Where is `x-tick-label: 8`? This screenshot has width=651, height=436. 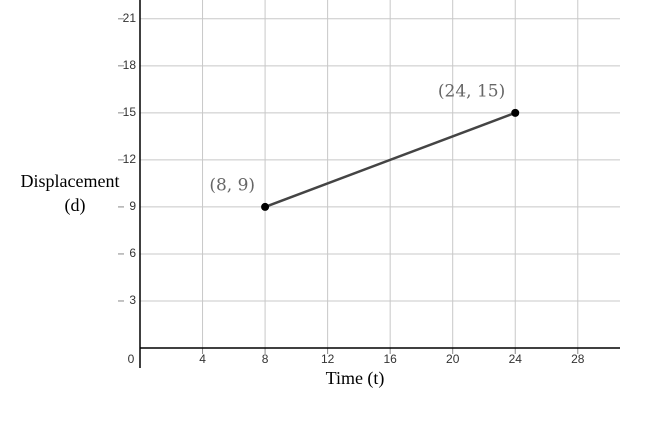 x-tick-label: 8 is located at coordinates (265, 359).